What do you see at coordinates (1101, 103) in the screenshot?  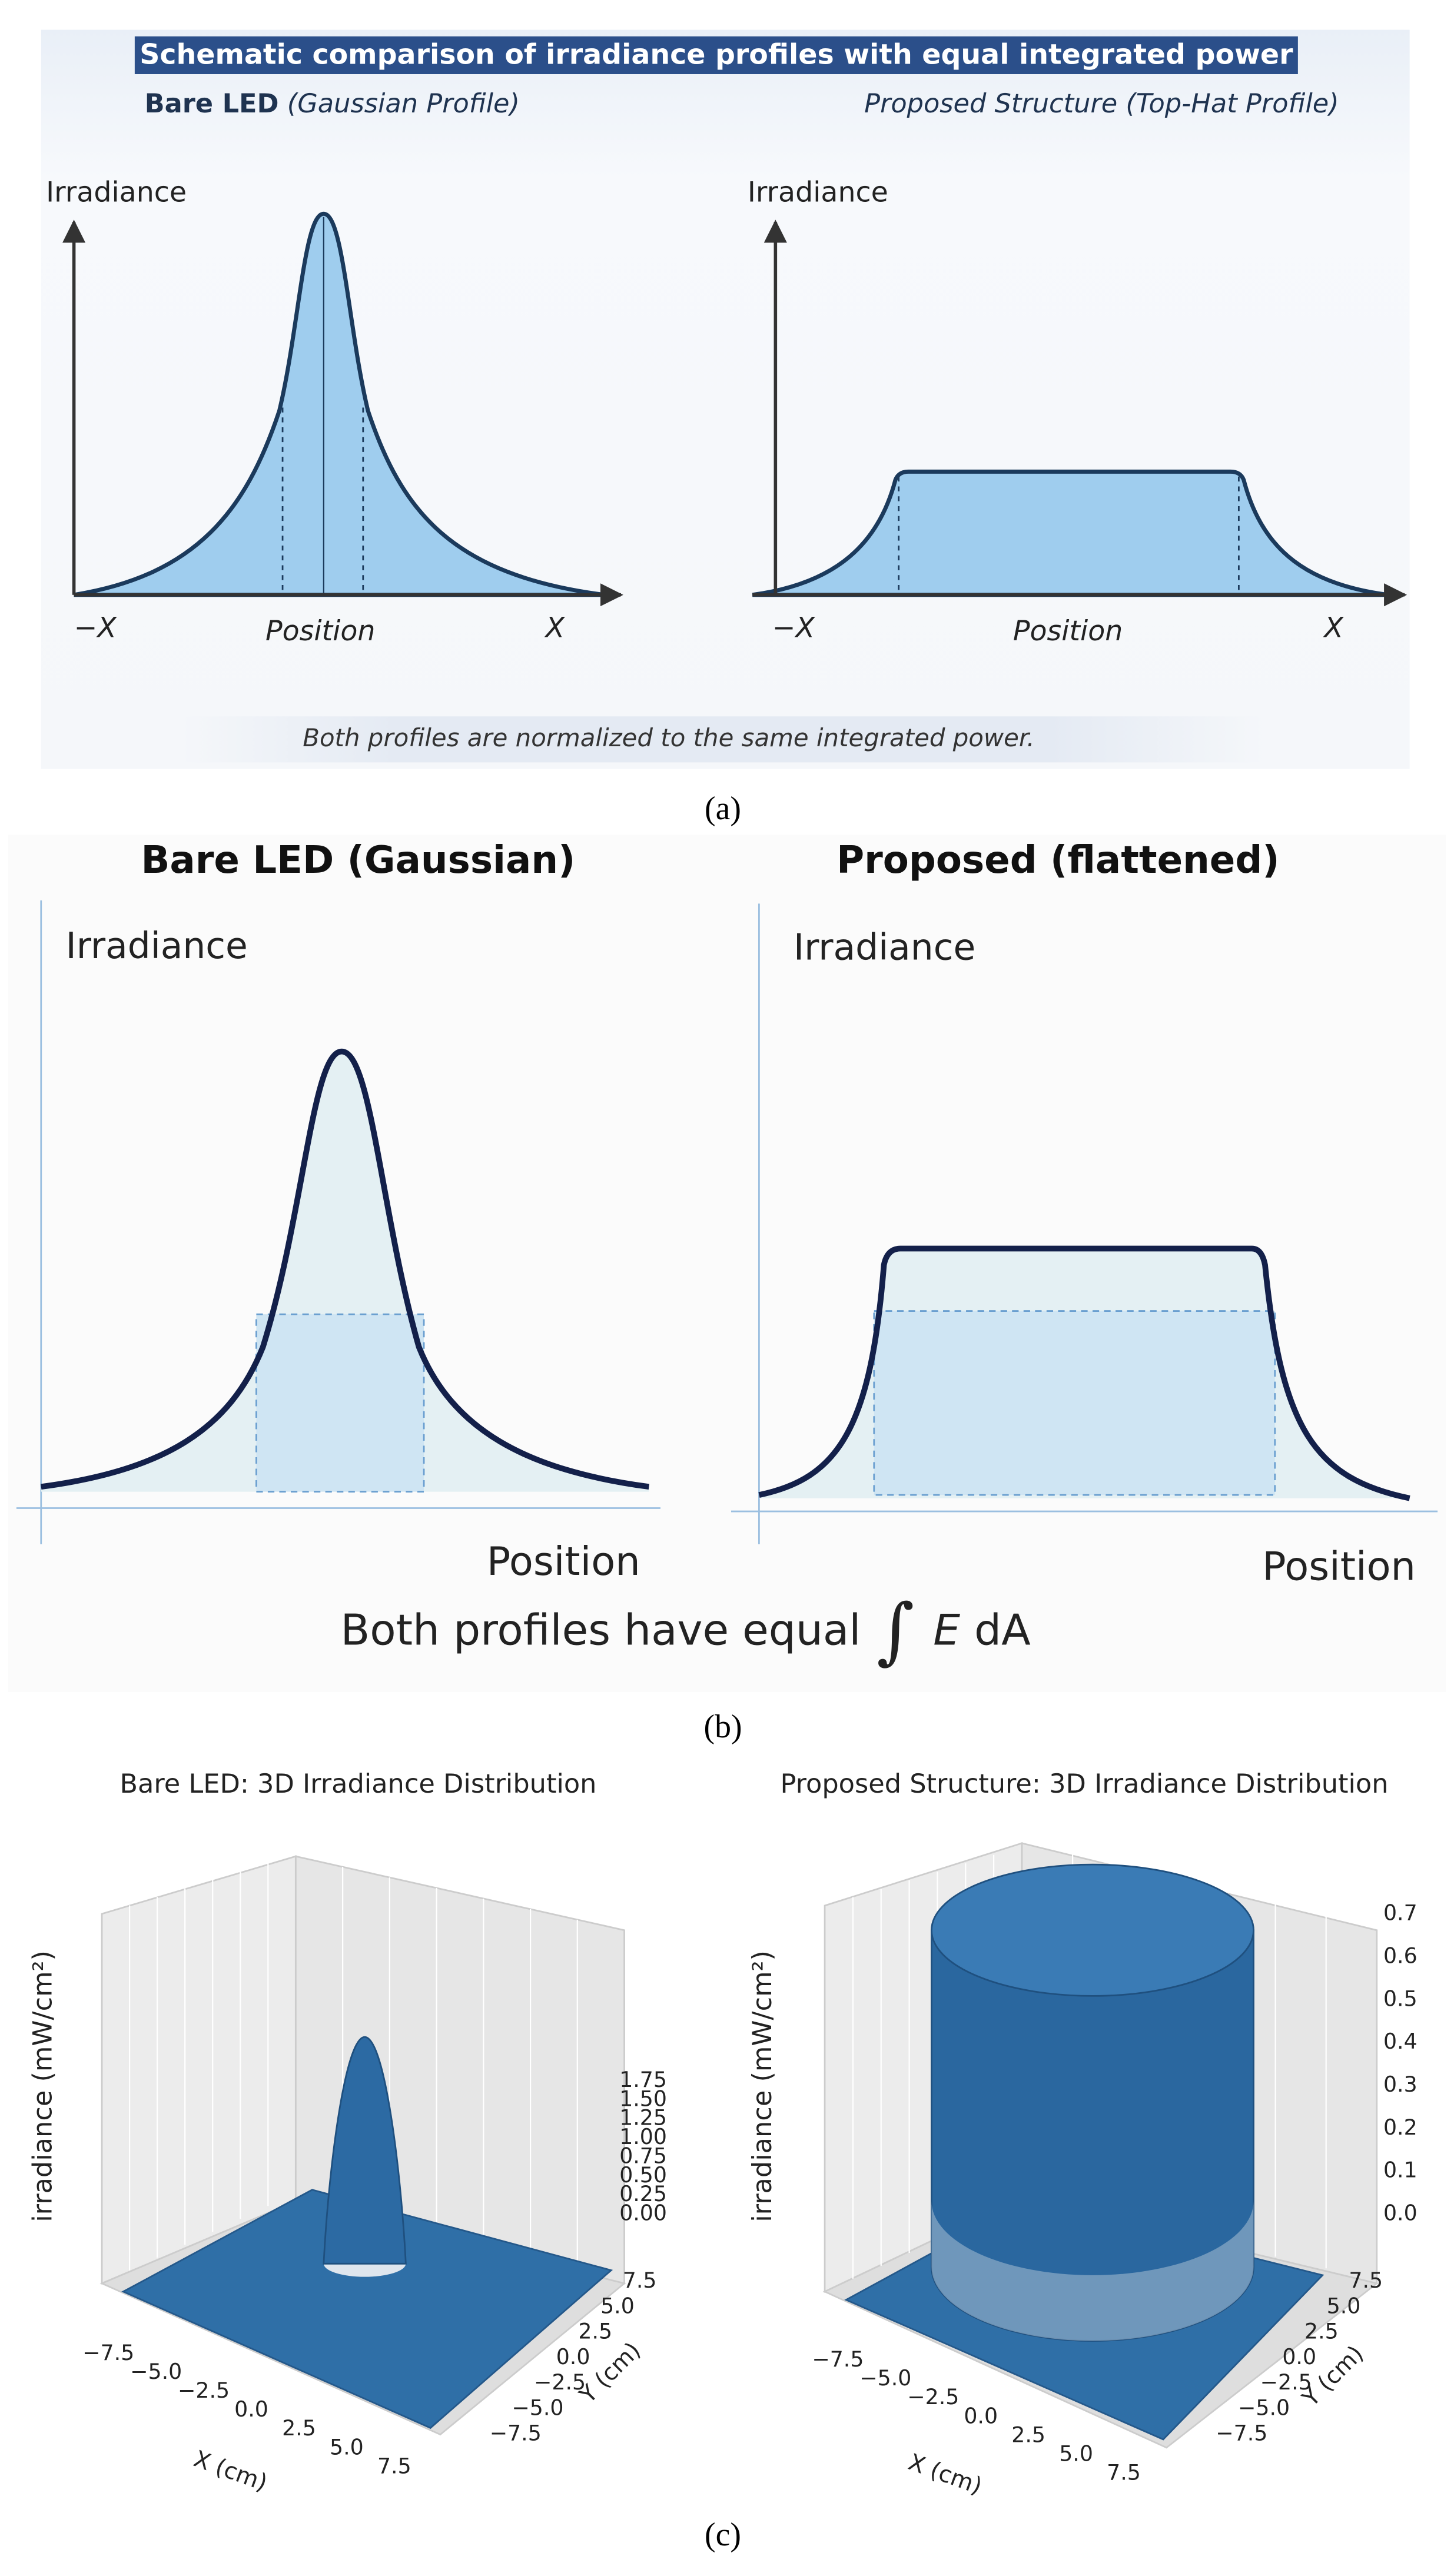 I see `right-heading: Proposed Structure (Top-Hat Profile)` at bounding box center [1101, 103].